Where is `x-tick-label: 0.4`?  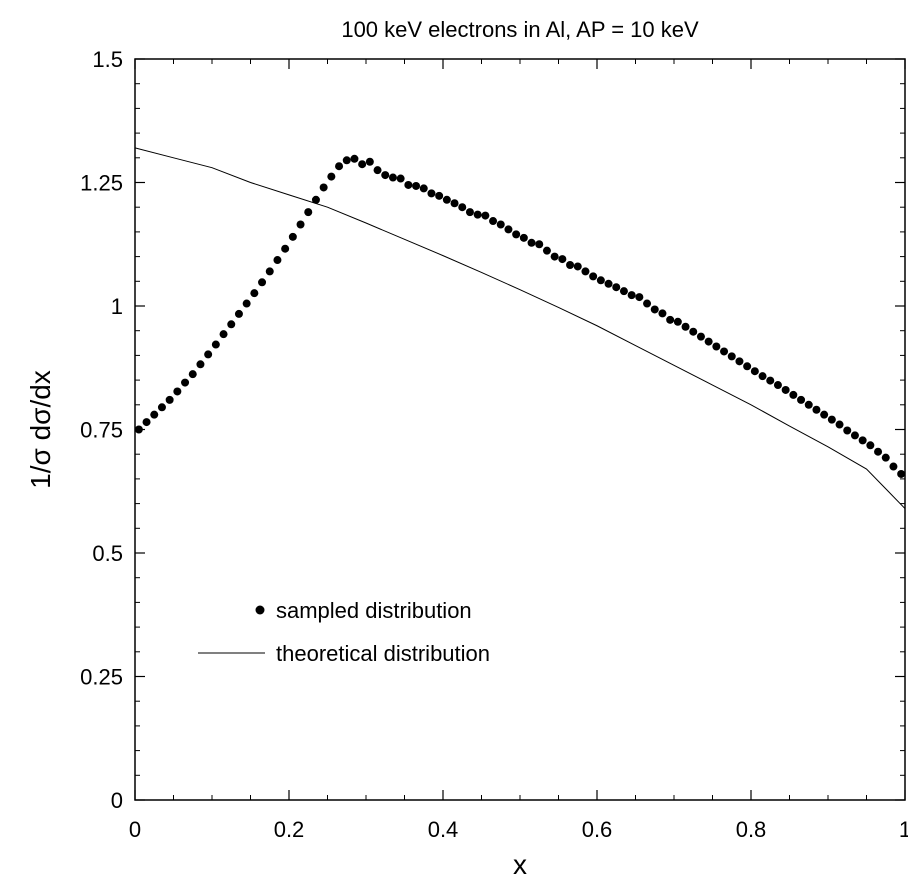 x-tick-label: 0.4 is located at coordinates (443, 829).